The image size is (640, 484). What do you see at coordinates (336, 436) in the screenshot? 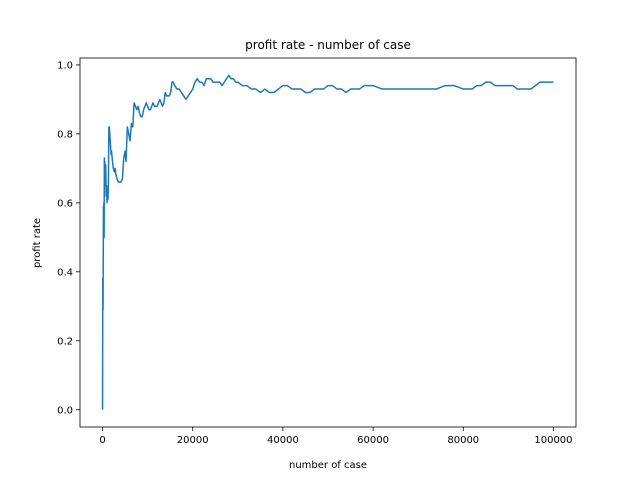
I see `x-axis: 0 20000 40000 60000 80000 100000` at bounding box center [336, 436].